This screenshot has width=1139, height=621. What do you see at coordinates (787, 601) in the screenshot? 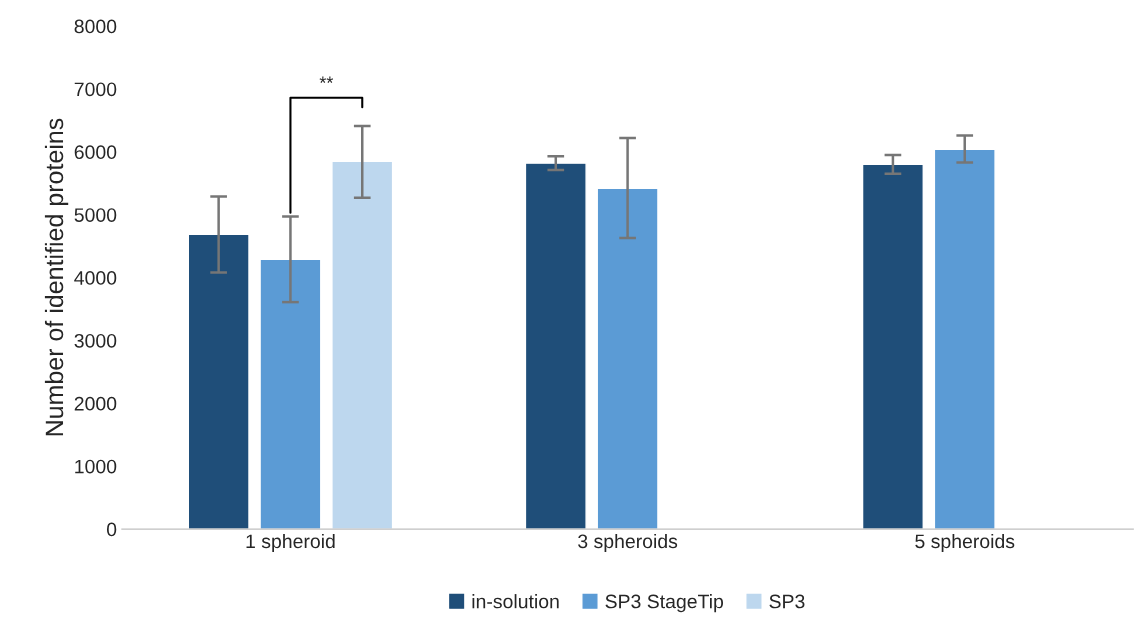
I see `legend-label: SP3` at bounding box center [787, 601].